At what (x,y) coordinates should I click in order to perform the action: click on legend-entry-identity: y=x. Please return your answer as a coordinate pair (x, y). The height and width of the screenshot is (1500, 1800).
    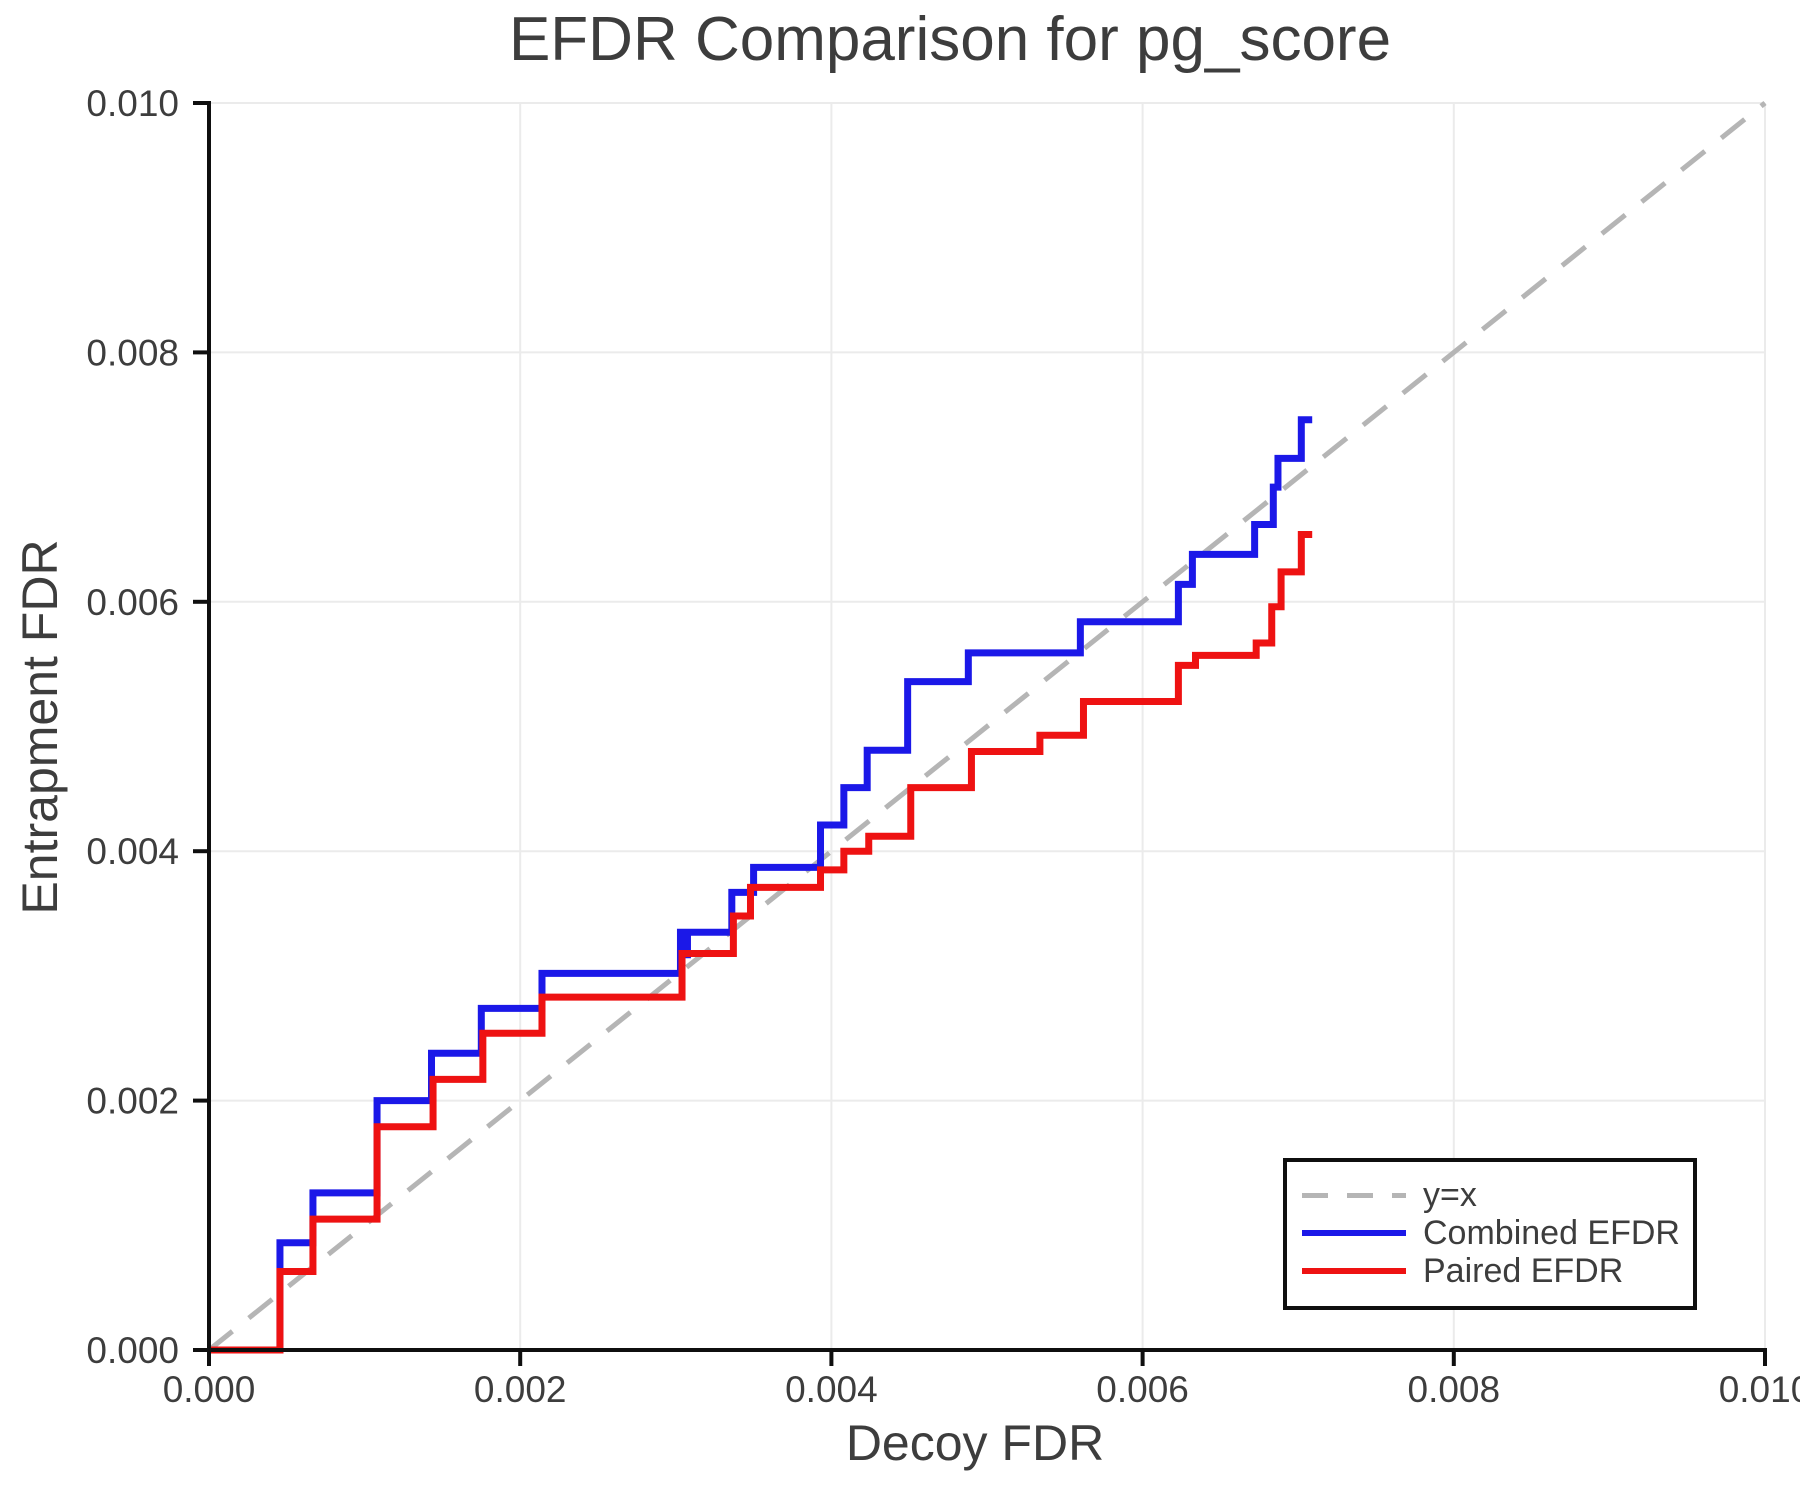
    Looking at the image, I should click on (1497, 1195).